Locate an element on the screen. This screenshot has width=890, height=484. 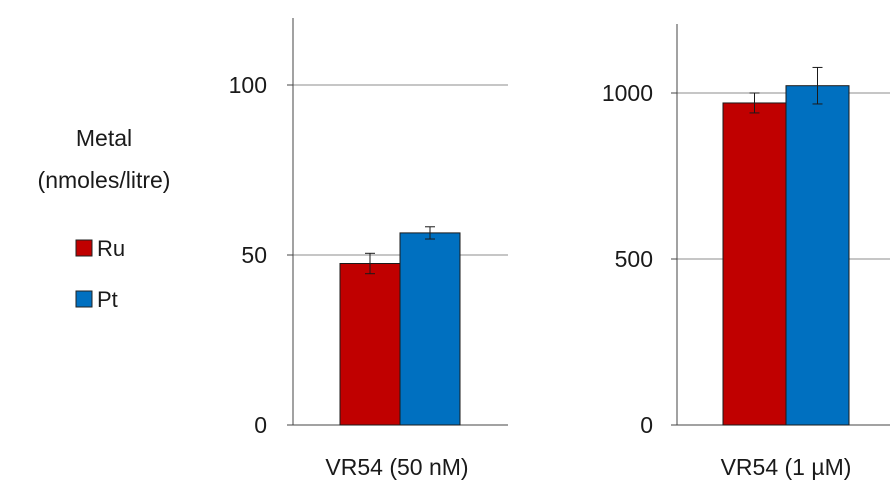
x-category-label: VR54 (50 nM) is located at coordinates (396, 467).